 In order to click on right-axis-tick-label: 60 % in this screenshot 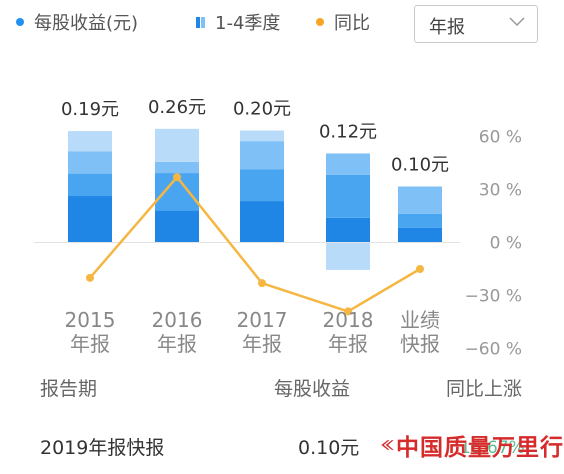, I will do `click(500, 138)`.